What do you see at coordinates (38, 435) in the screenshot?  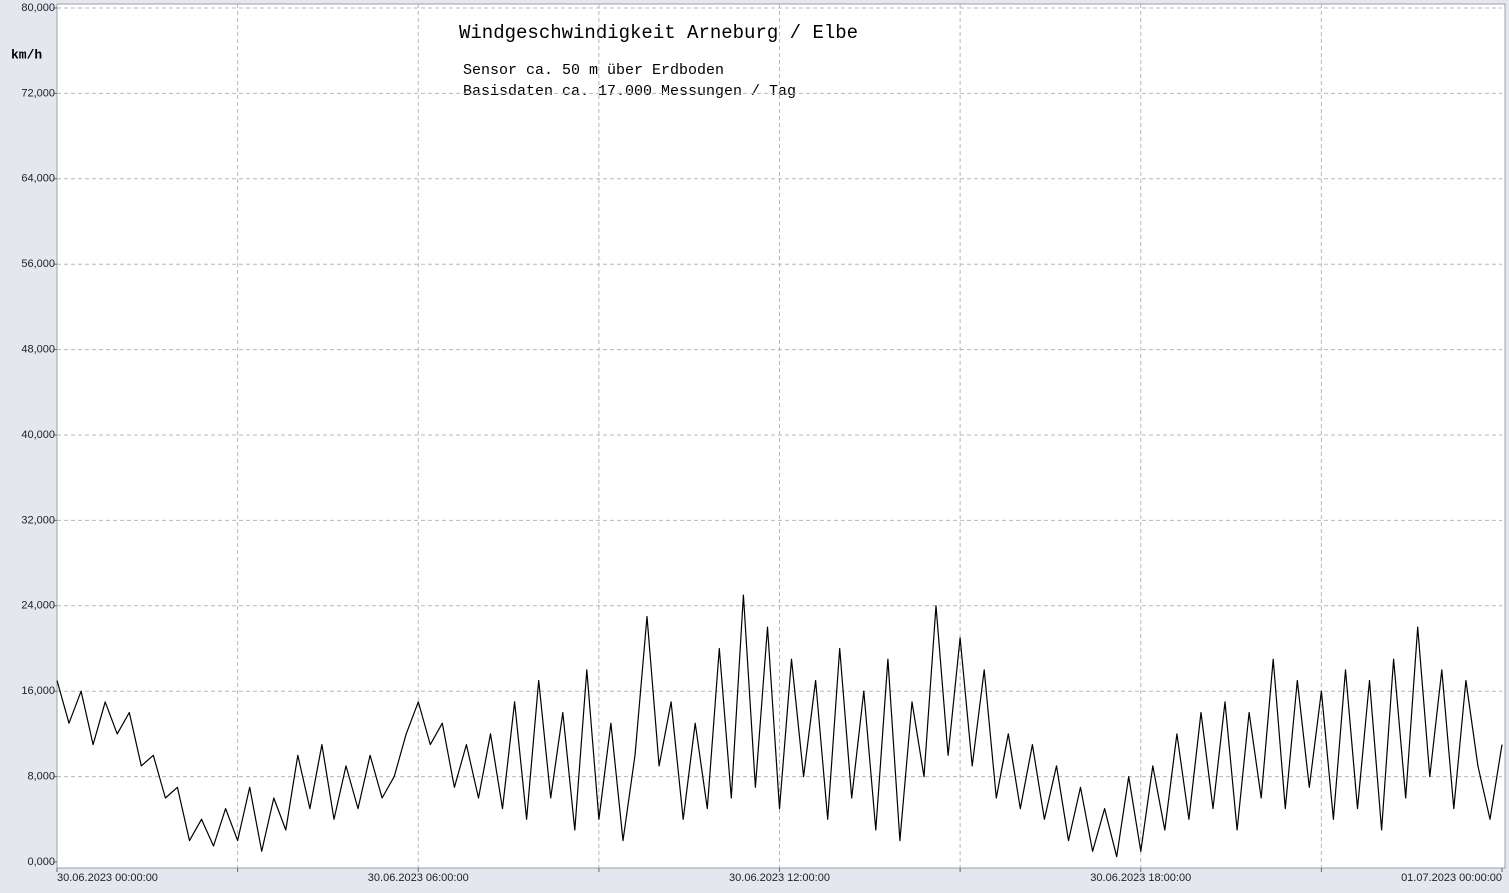 I see `y-tick-label: 40,000` at bounding box center [38, 435].